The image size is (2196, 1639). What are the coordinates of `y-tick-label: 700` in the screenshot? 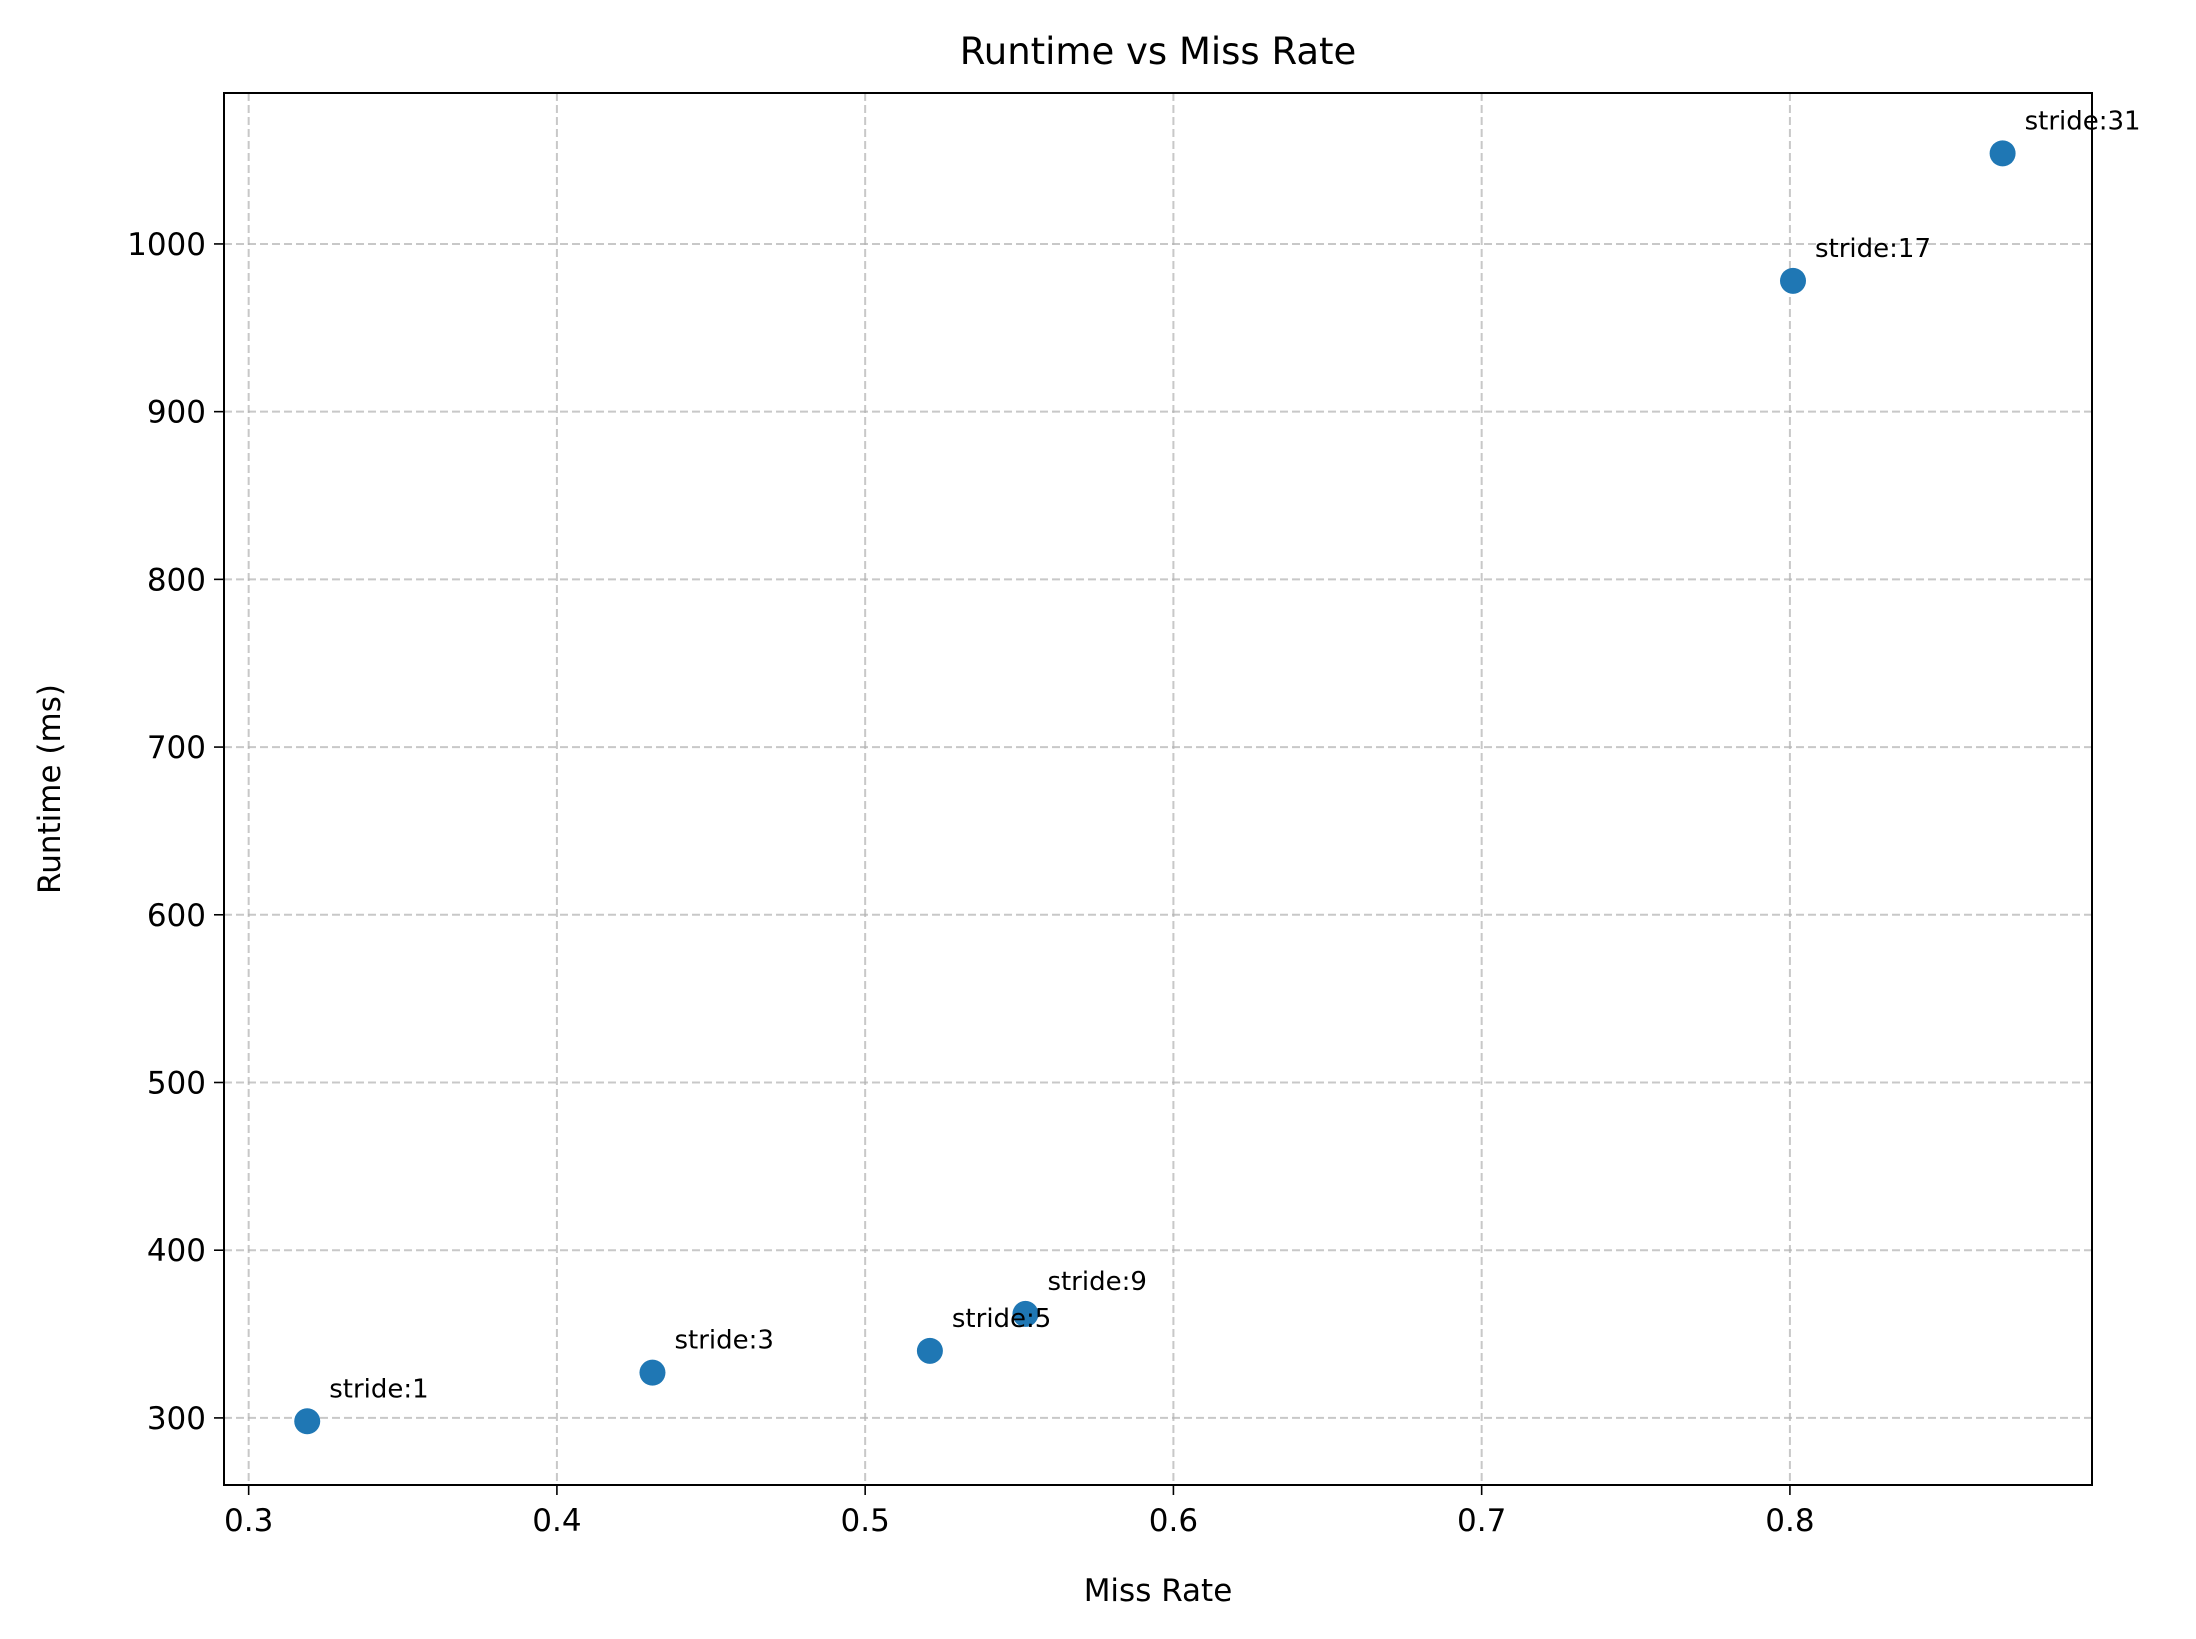 It's located at (176, 748).